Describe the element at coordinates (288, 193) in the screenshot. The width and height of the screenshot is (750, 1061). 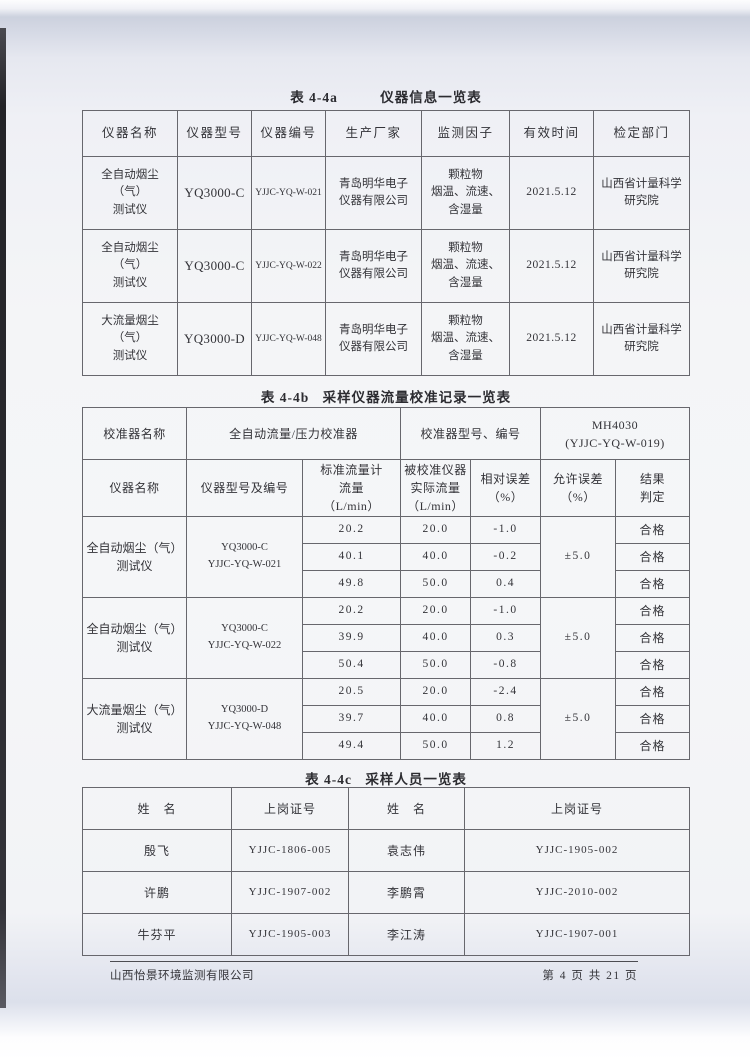
I see `cell-serial: YJJC-YQ-W-021` at that location.